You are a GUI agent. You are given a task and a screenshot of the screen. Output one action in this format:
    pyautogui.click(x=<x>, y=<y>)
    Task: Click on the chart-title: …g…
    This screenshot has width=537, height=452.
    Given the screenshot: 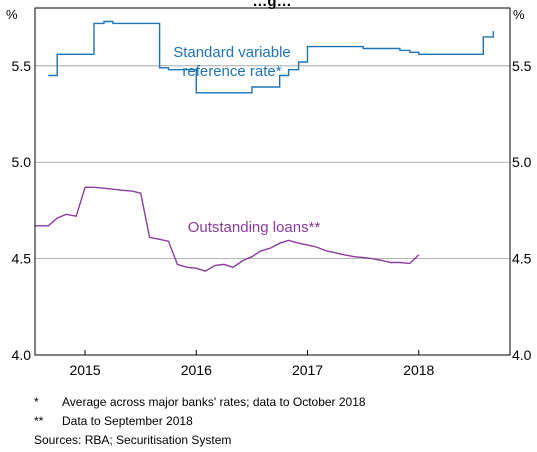 What is the action you would take?
    pyautogui.click(x=271, y=5)
    